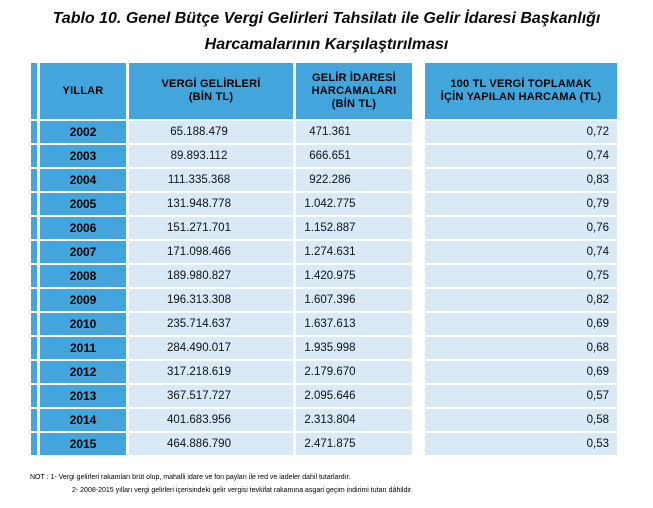 The height and width of the screenshot is (508, 653). Describe the element at coordinates (354, 180) in the screenshot. I see `gib-expenditure-cell: 922.286` at that location.